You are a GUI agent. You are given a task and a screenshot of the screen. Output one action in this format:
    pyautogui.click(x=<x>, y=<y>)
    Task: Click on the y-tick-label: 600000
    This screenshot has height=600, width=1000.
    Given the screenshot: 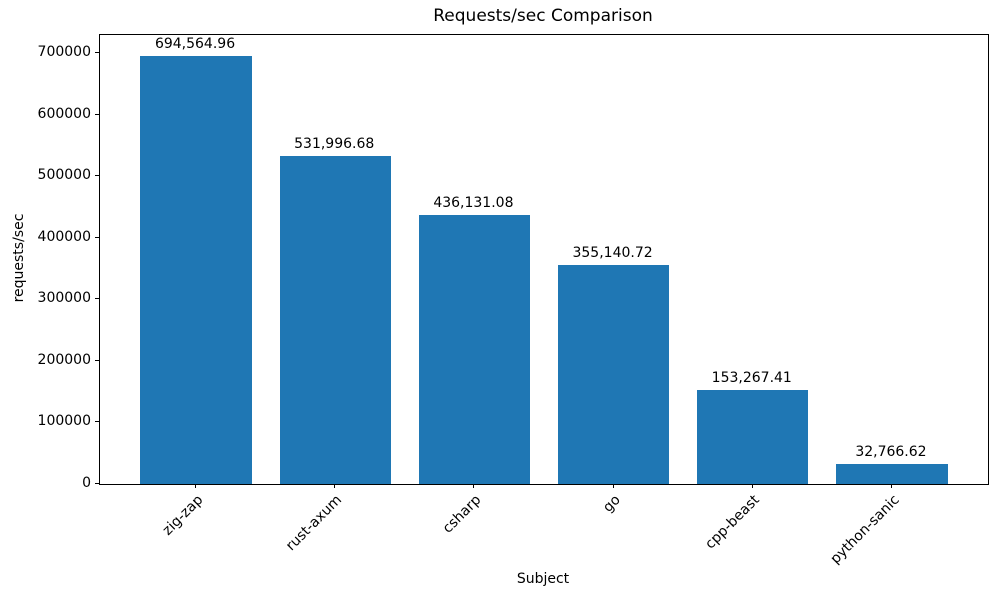 What is the action you would take?
    pyautogui.click(x=64, y=113)
    